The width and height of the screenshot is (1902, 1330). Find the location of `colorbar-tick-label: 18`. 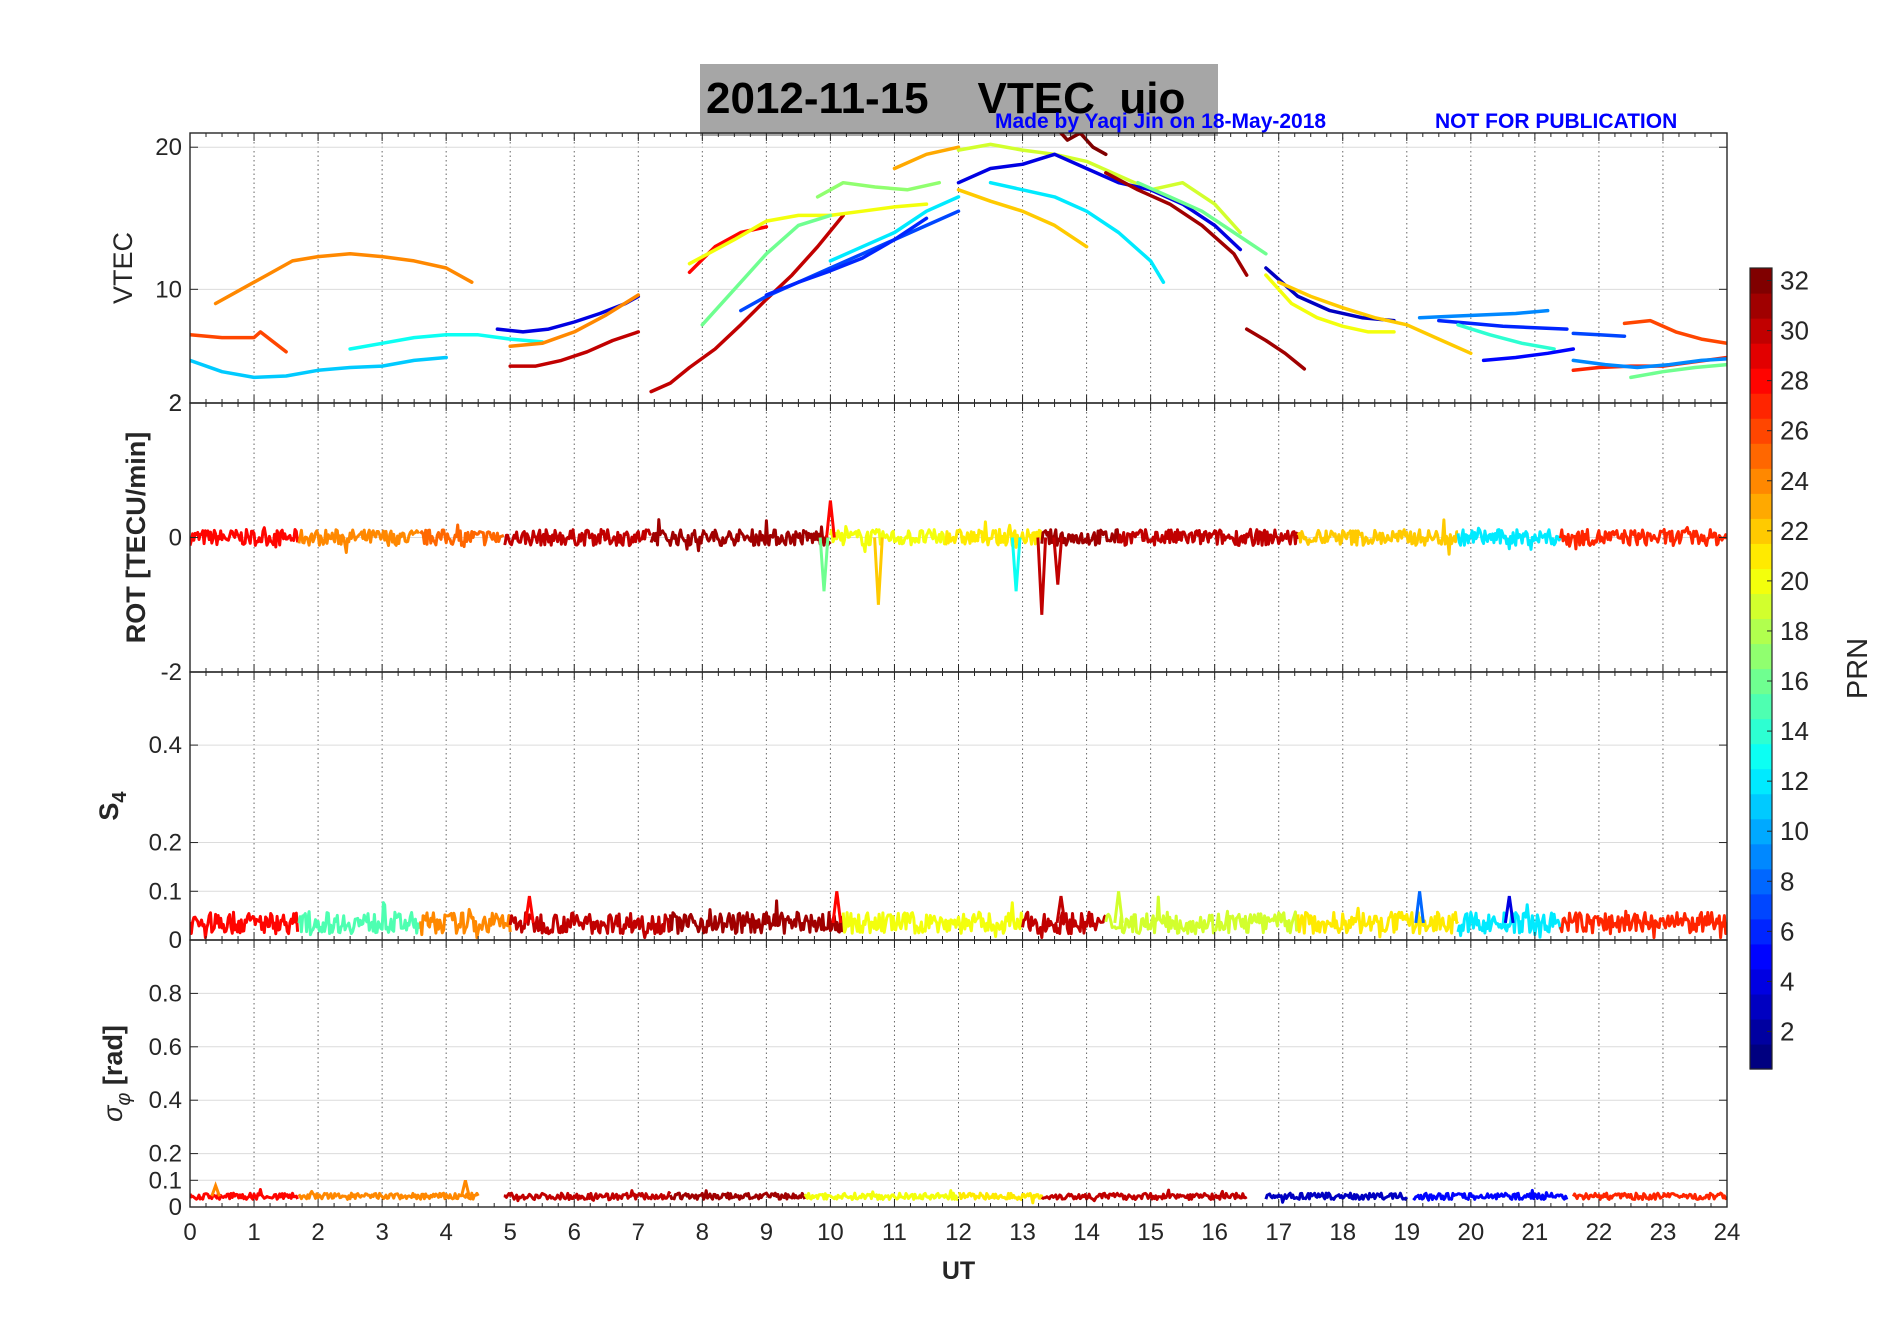

colorbar-tick-label: 18 is located at coordinates (1794, 631).